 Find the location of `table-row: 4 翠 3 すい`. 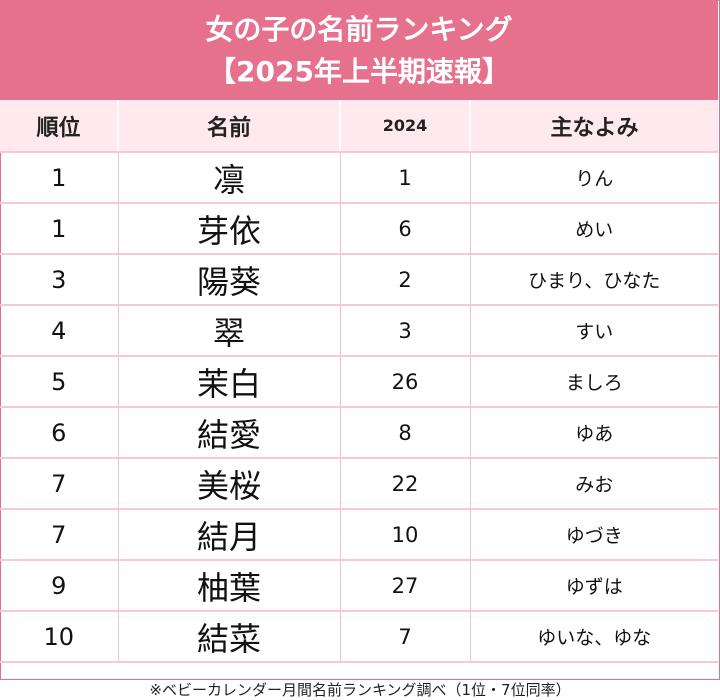

table-row: 4 翠 3 すい is located at coordinates (359, 331).